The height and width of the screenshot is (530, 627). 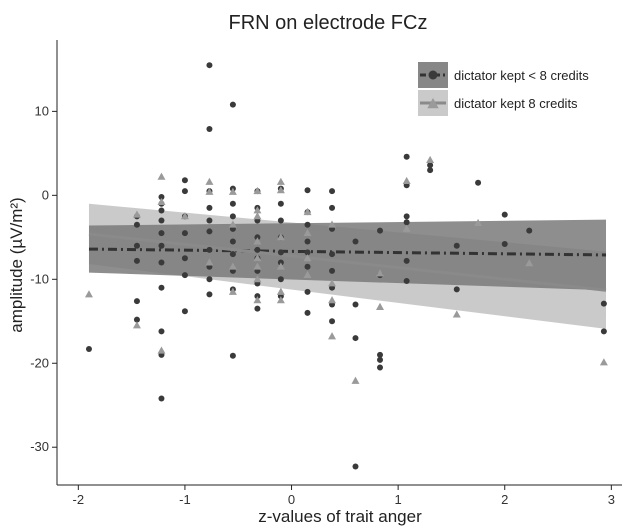 I want to click on y-tick-label: -20, so click(x=39, y=362).